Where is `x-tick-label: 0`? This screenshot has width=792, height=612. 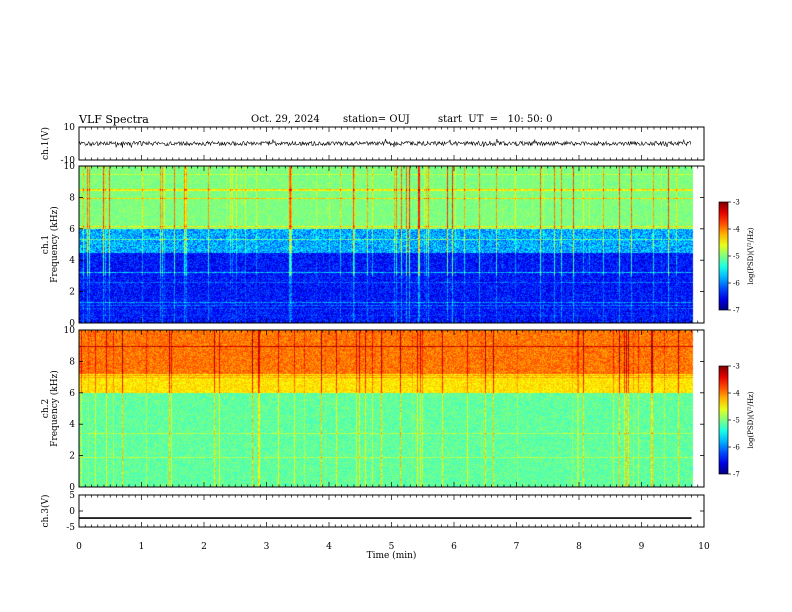
x-tick-label: 0 is located at coordinates (79, 547).